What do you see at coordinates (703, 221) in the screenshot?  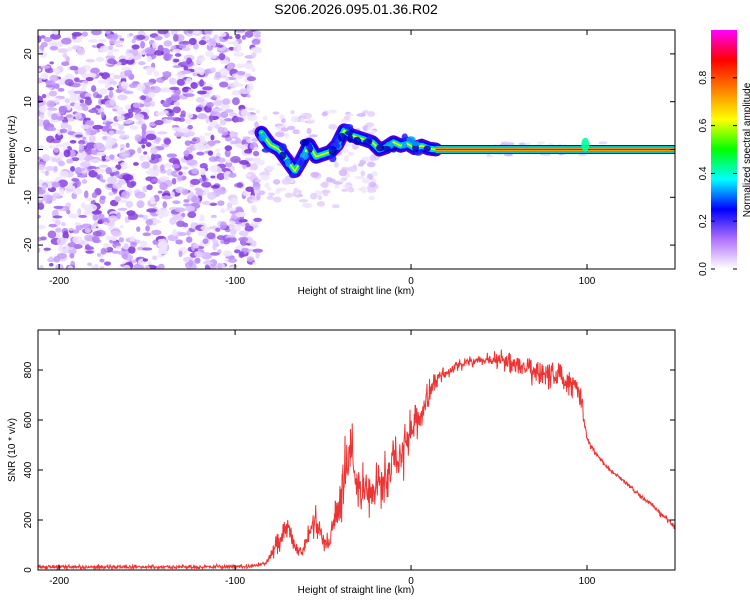 I see `colorbar-tick-label: 0.2` at bounding box center [703, 221].